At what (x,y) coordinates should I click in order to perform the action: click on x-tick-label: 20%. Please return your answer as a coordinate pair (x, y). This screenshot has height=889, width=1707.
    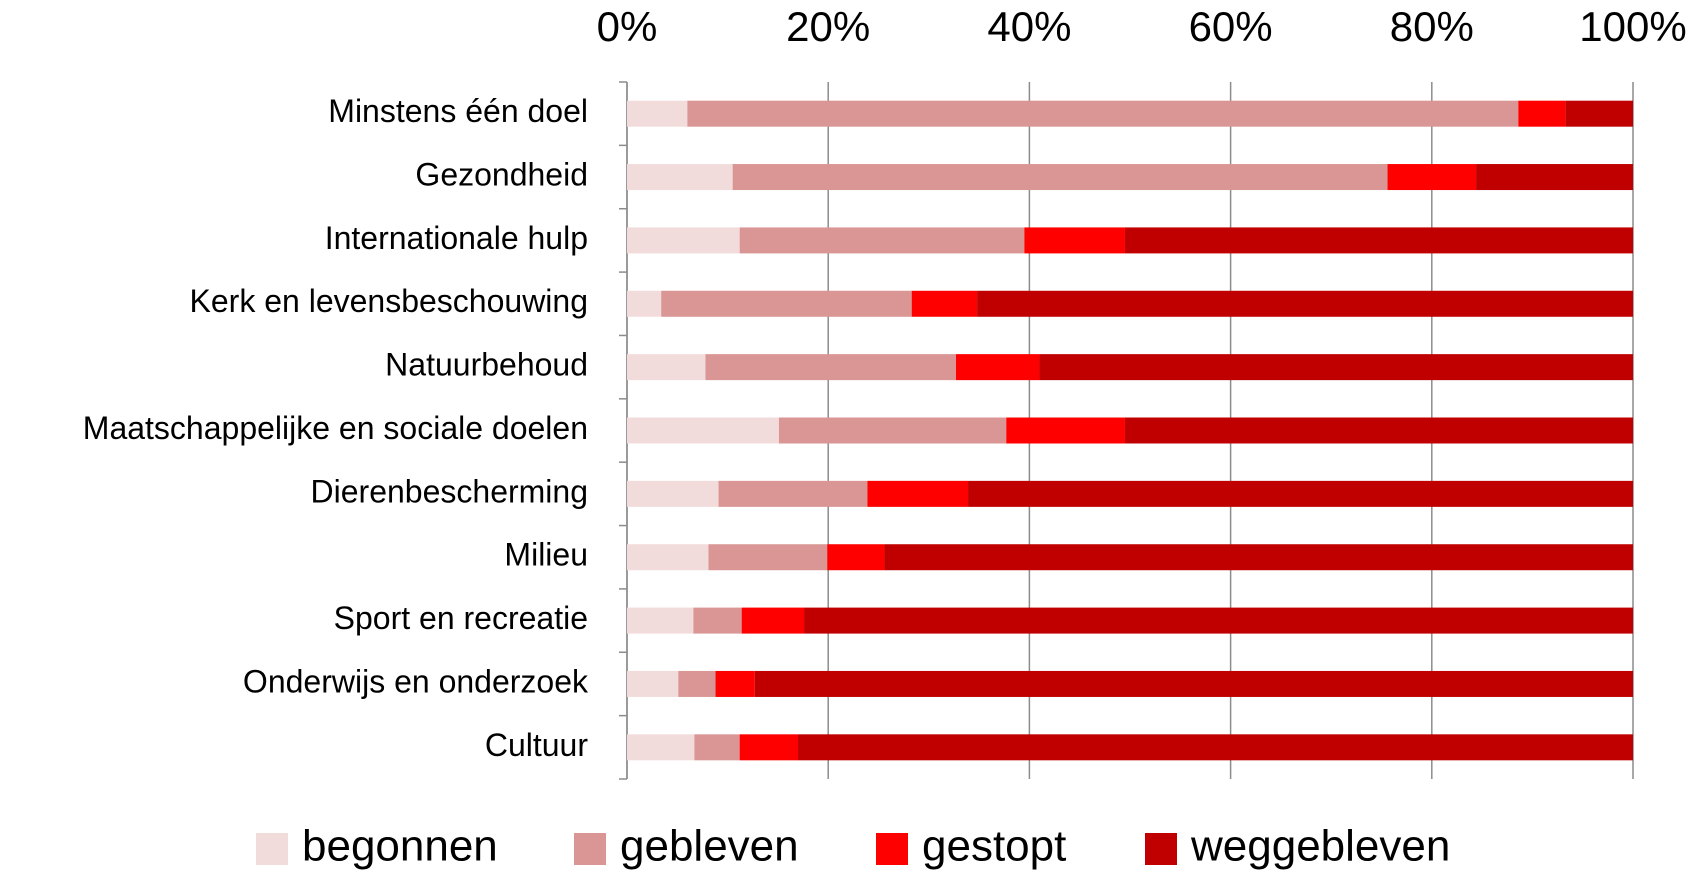
    Looking at the image, I should click on (828, 26).